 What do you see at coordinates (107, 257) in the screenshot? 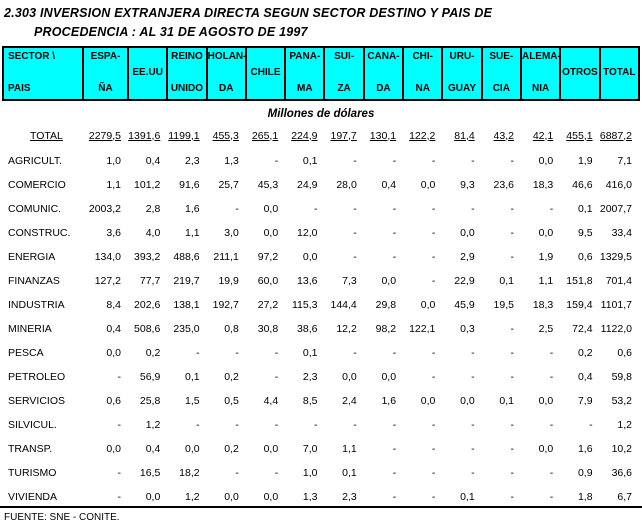
I see `table-cell: 134,0` at bounding box center [107, 257].